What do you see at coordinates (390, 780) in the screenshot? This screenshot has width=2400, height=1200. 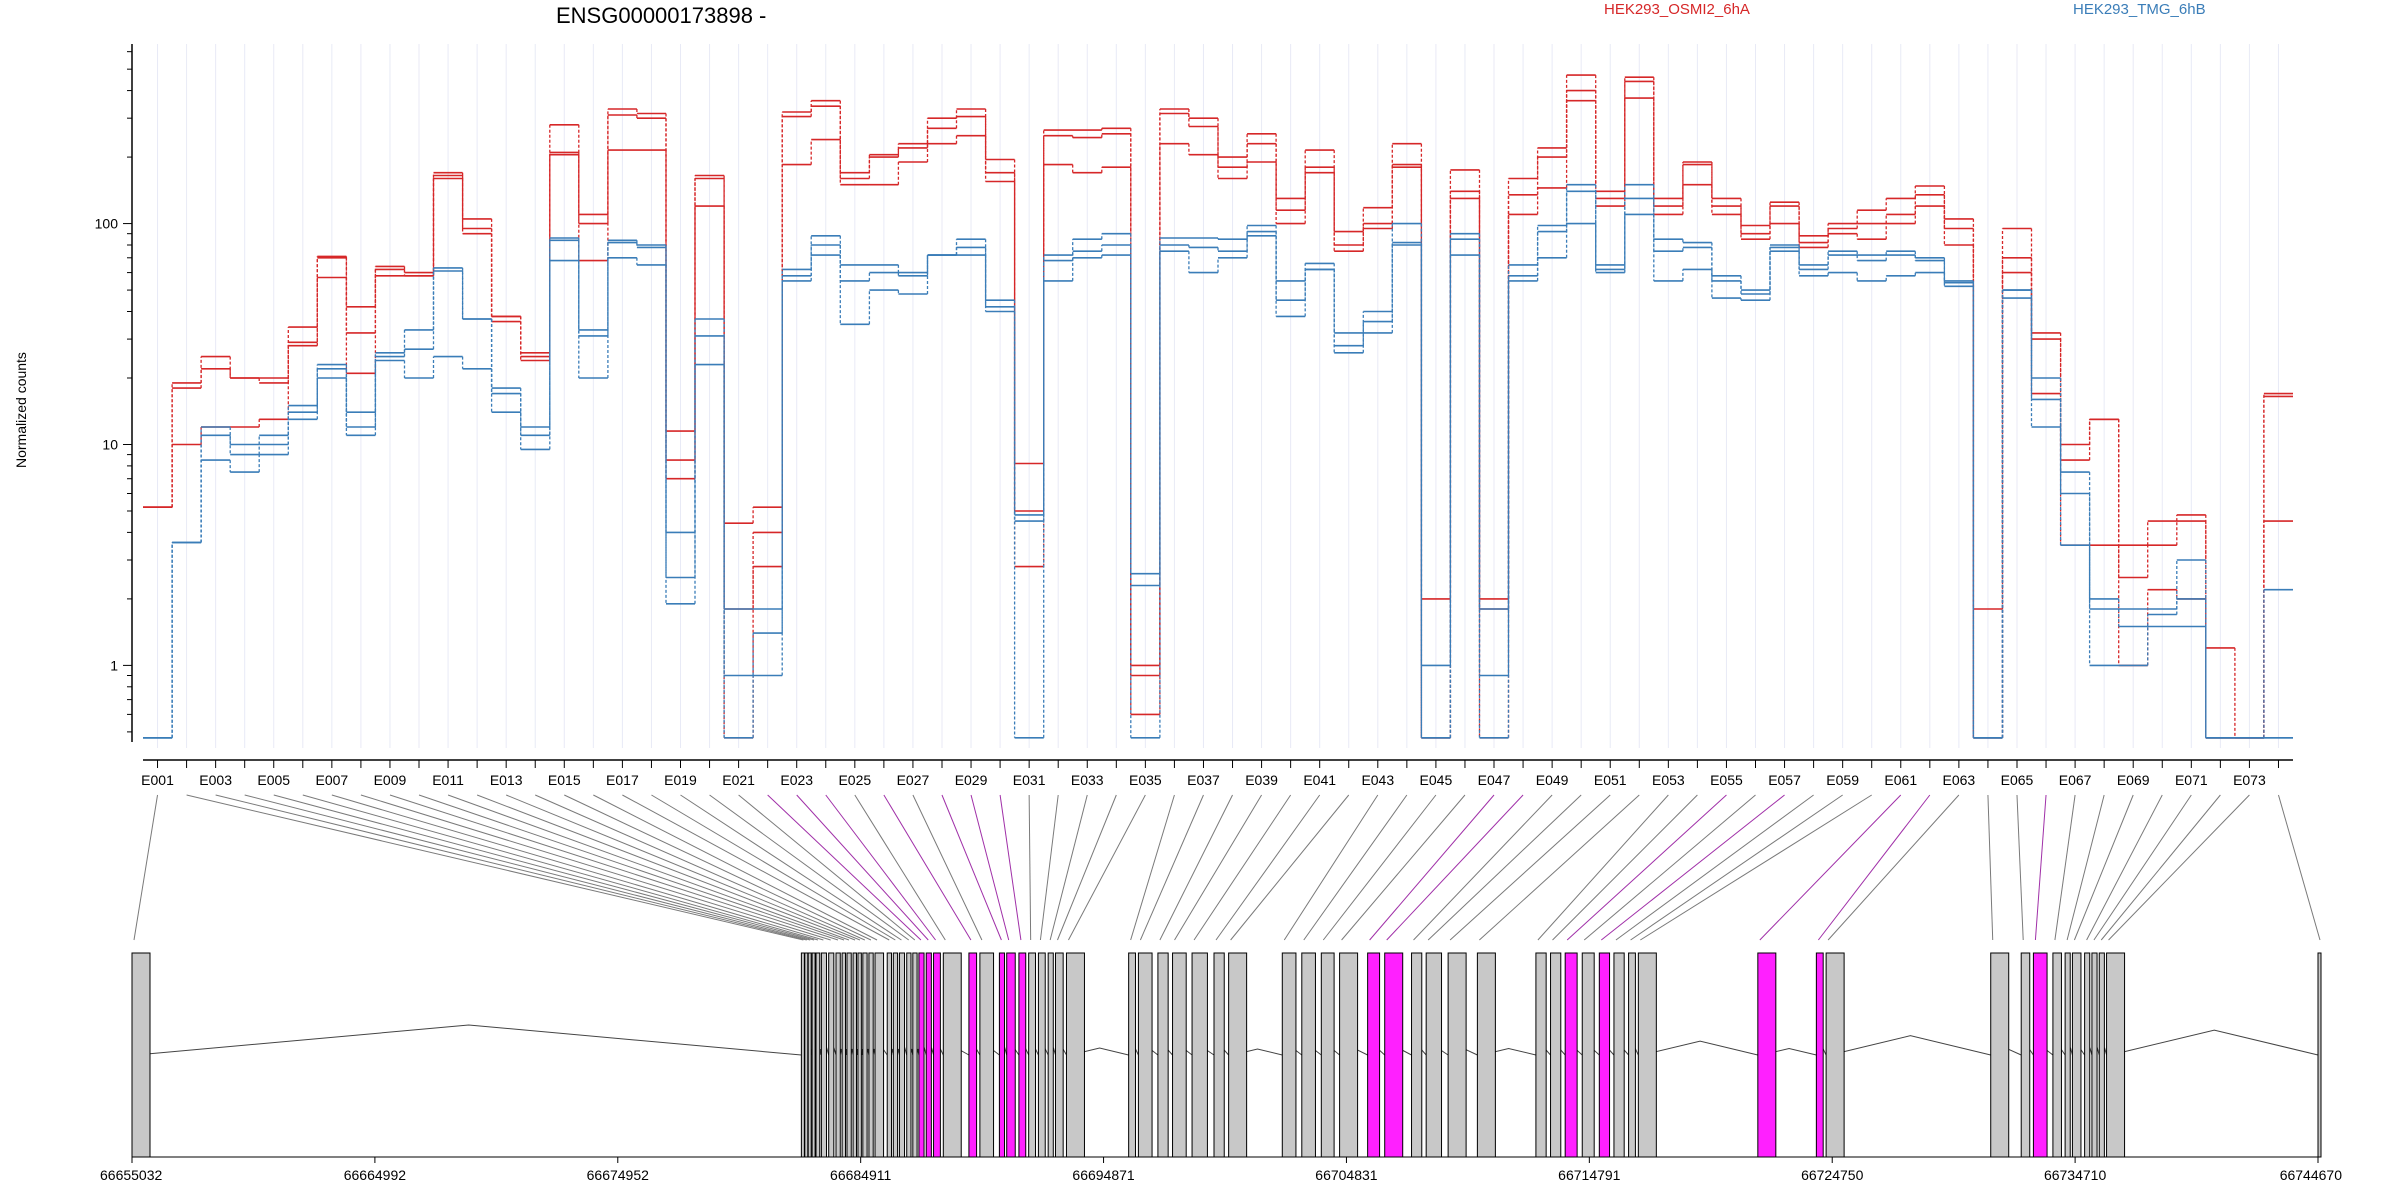 I see `x-tick-label: E009` at bounding box center [390, 780].